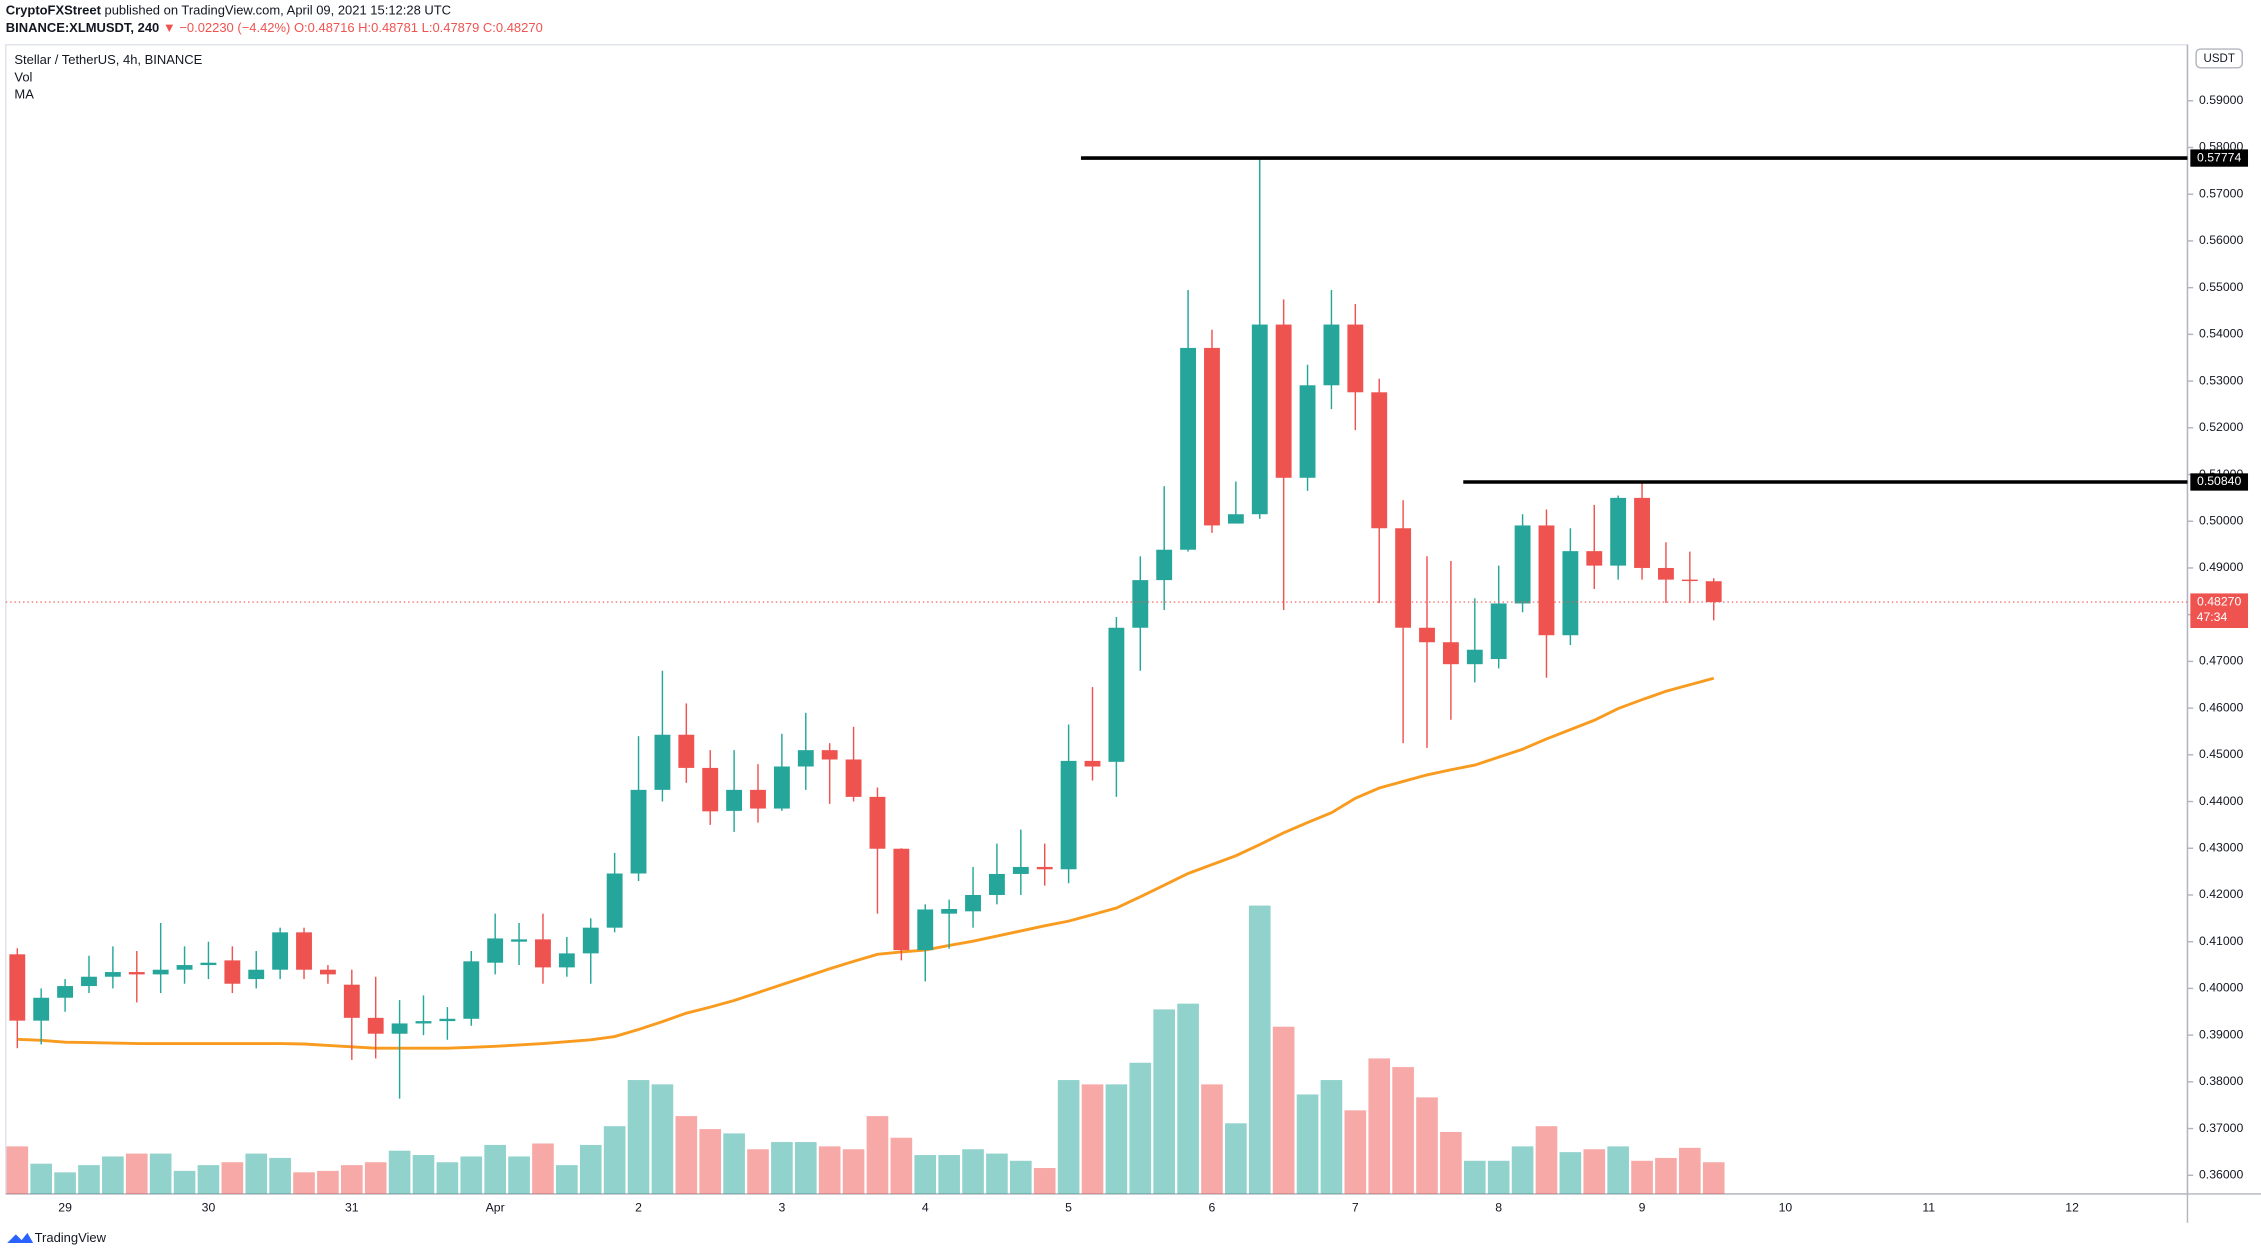 The height and width of the screenshot is (1257, 2261). I want to click on currency: USDT, so click(2219, 59).